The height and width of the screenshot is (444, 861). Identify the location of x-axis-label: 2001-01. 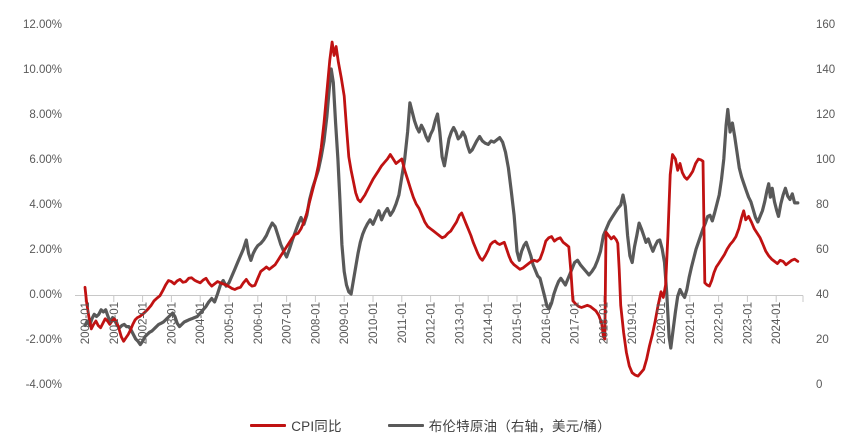
(115, 323).